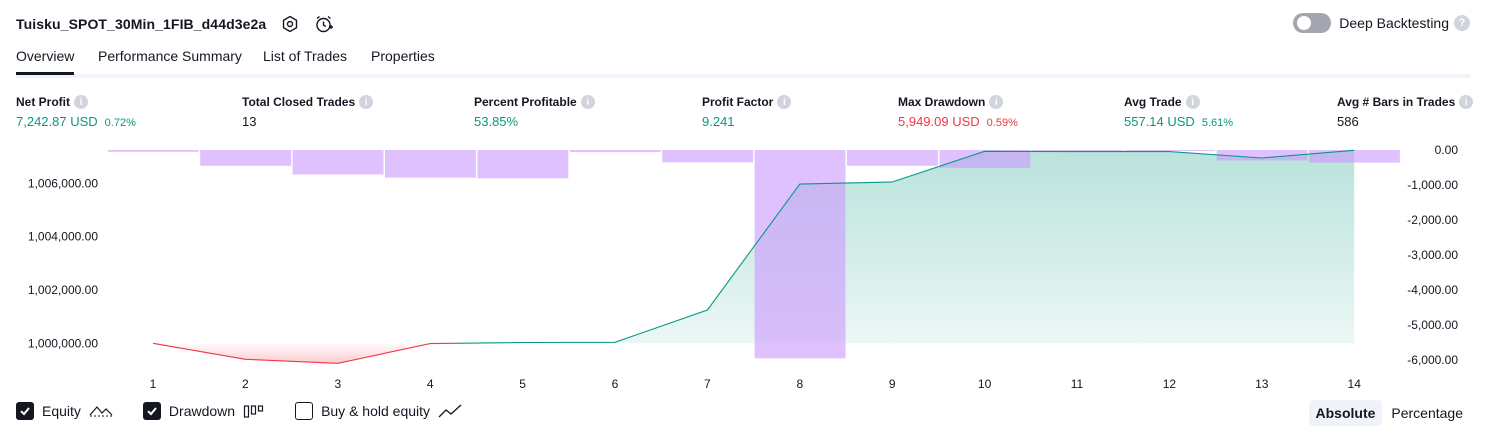 The width and height of the screenshot is (1486, 438). I want to click on percentage-button: Percentage, so click(1427, 413).